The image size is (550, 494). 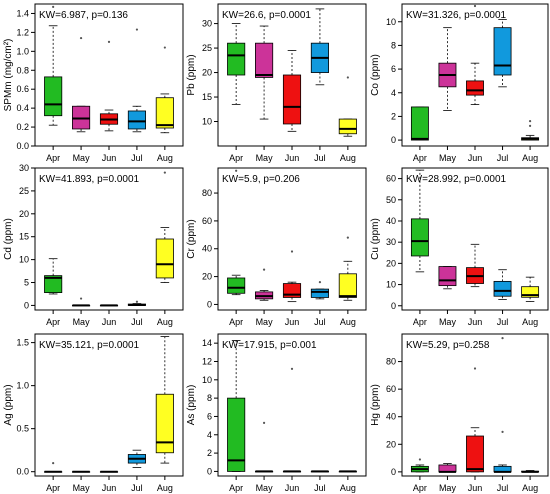 What do you see at coordinates (207, 221) in the screenshot?
I see `y-tick-label: 60` at bounding box center [207, 221].